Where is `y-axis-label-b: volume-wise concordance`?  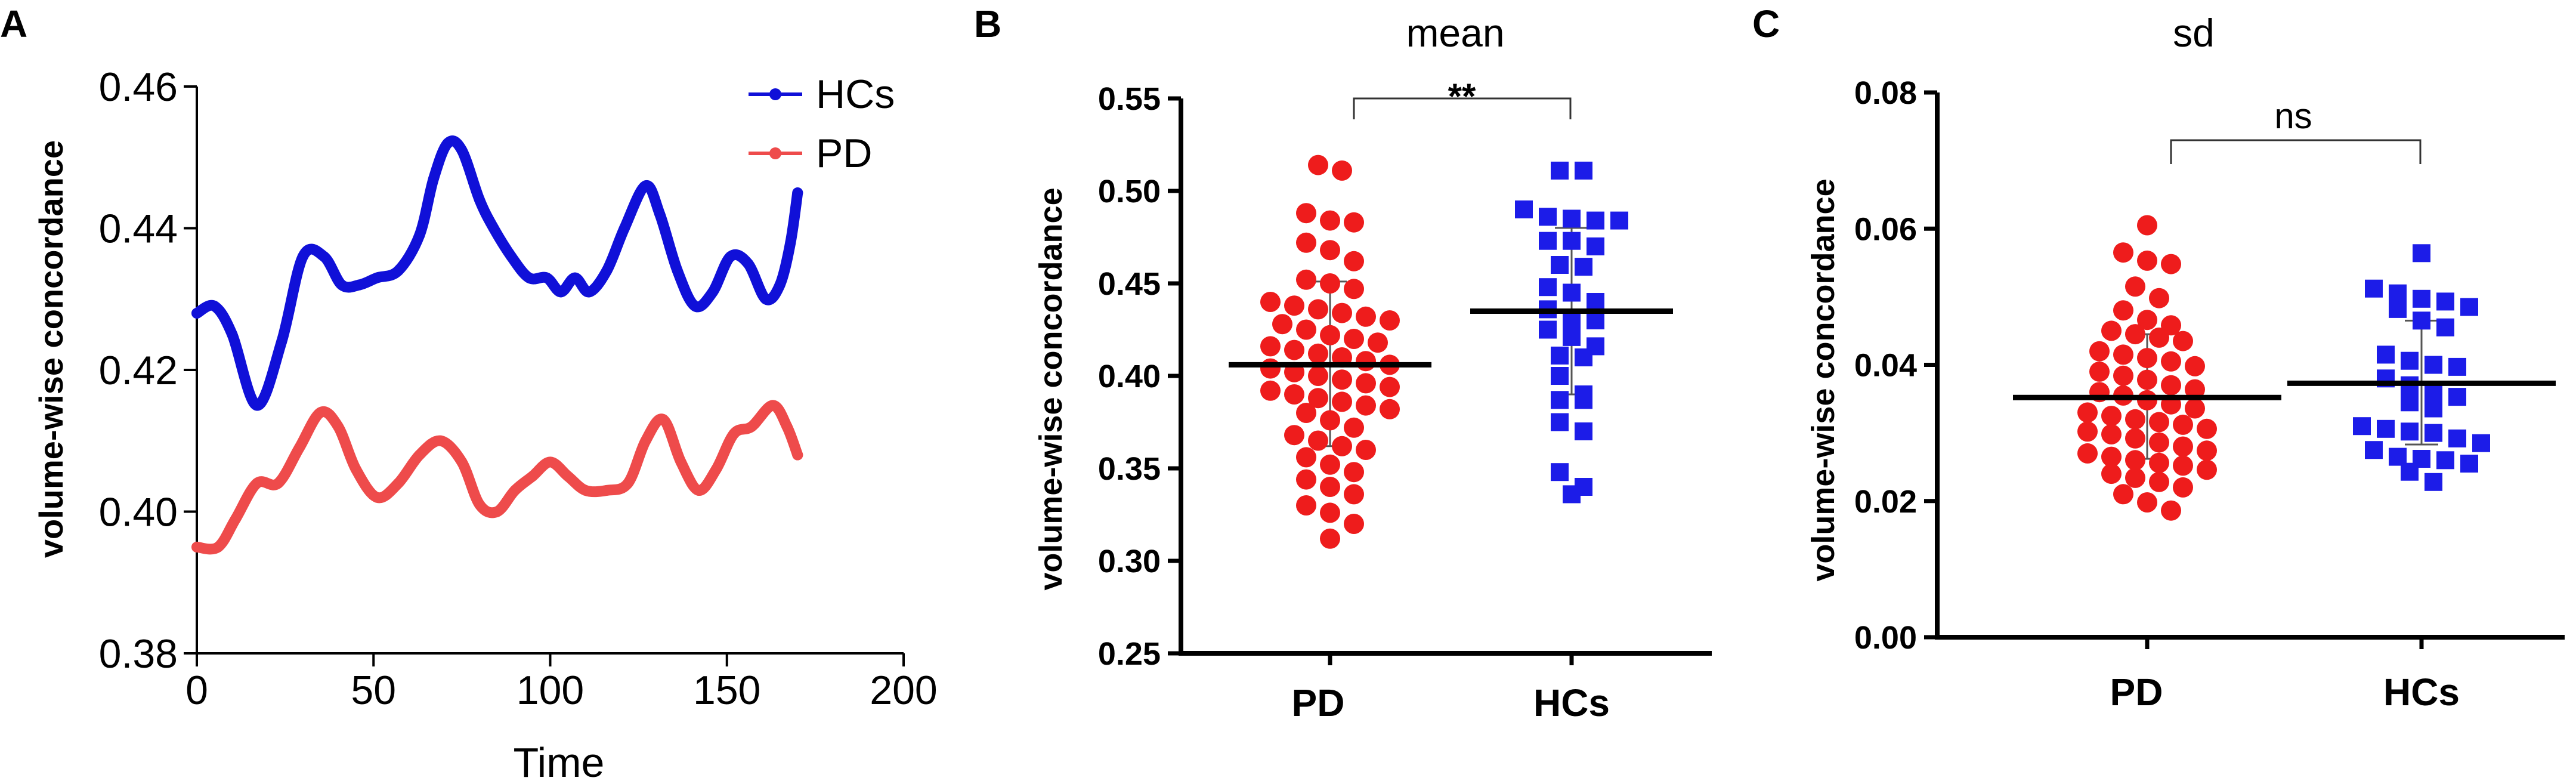 y-axis-label-b: volume-wise concordance is located at coordinates (1051, 388).